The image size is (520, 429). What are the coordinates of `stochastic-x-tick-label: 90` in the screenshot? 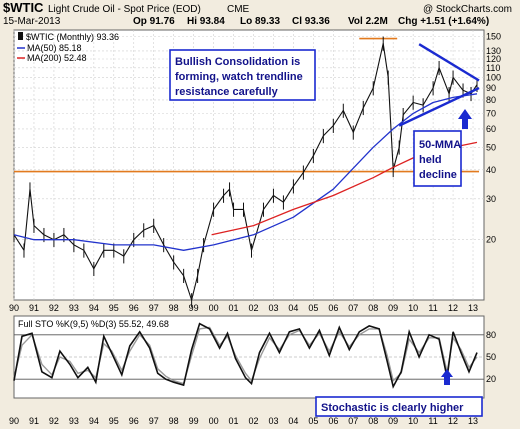 It's located at (14, 421).